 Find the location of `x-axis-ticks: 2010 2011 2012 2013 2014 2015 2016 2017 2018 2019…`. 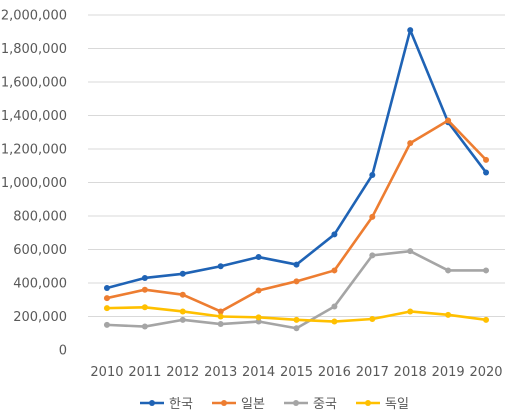

x-axis-ticks: 2010 2011 2012 2013 2014 2015 2016 2017 2018 2019… is located at coordinates (296, 372).